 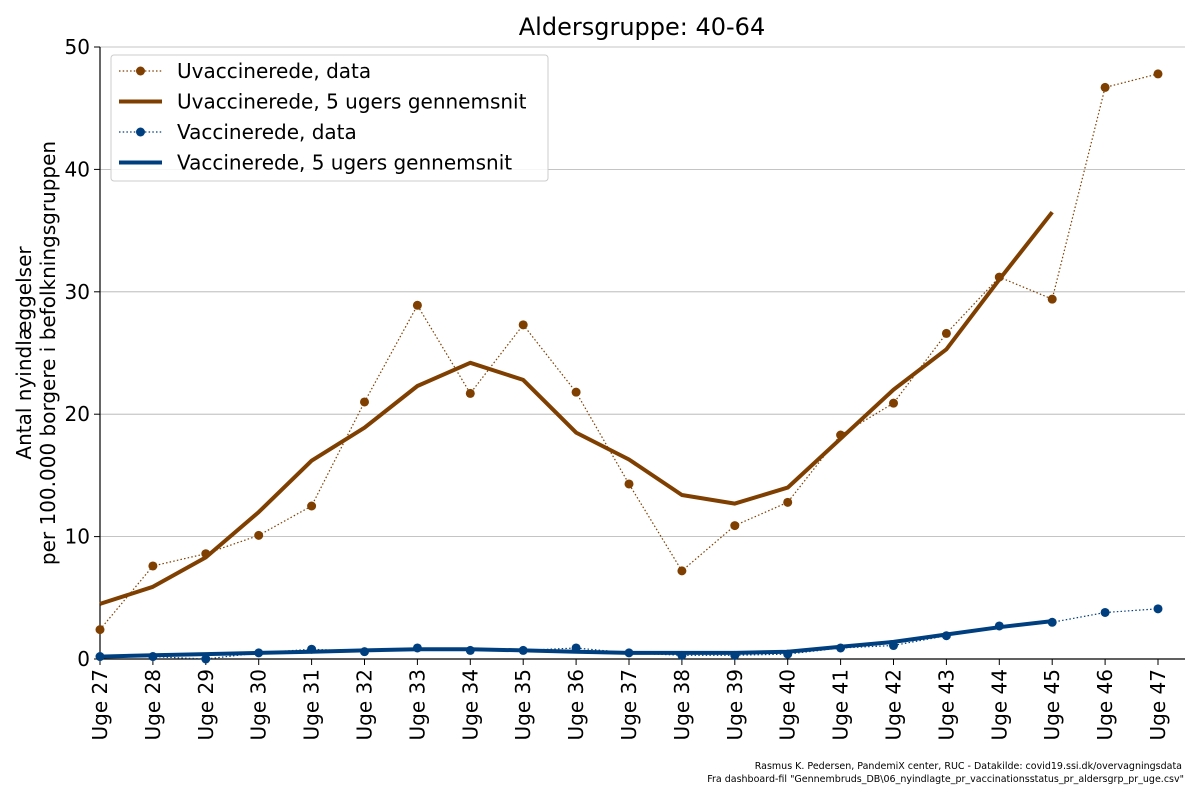 I want to click on x-tick-label: Uge 30, so click(x=259, y=704).